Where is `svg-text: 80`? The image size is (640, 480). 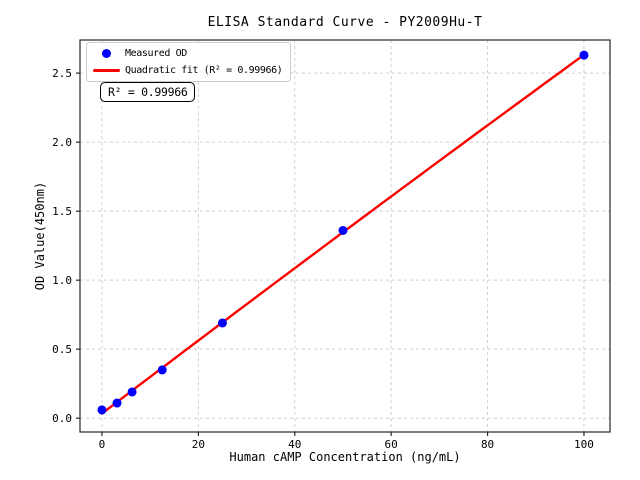
svg-text: 80 is located at coordinates (487, 444).